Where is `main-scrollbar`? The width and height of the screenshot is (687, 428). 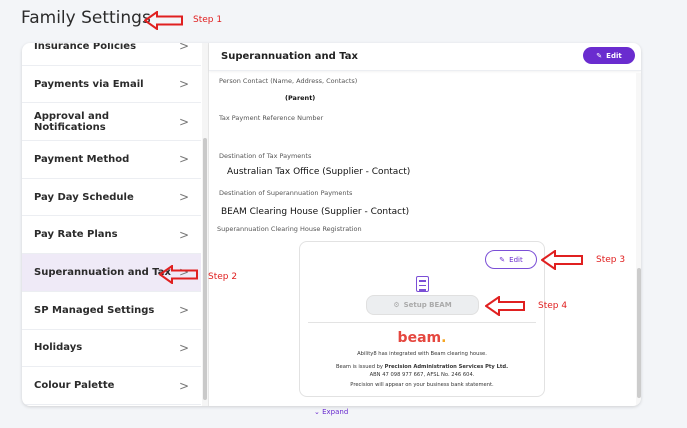
main-scrollbar is located at coordinates (638, 239).